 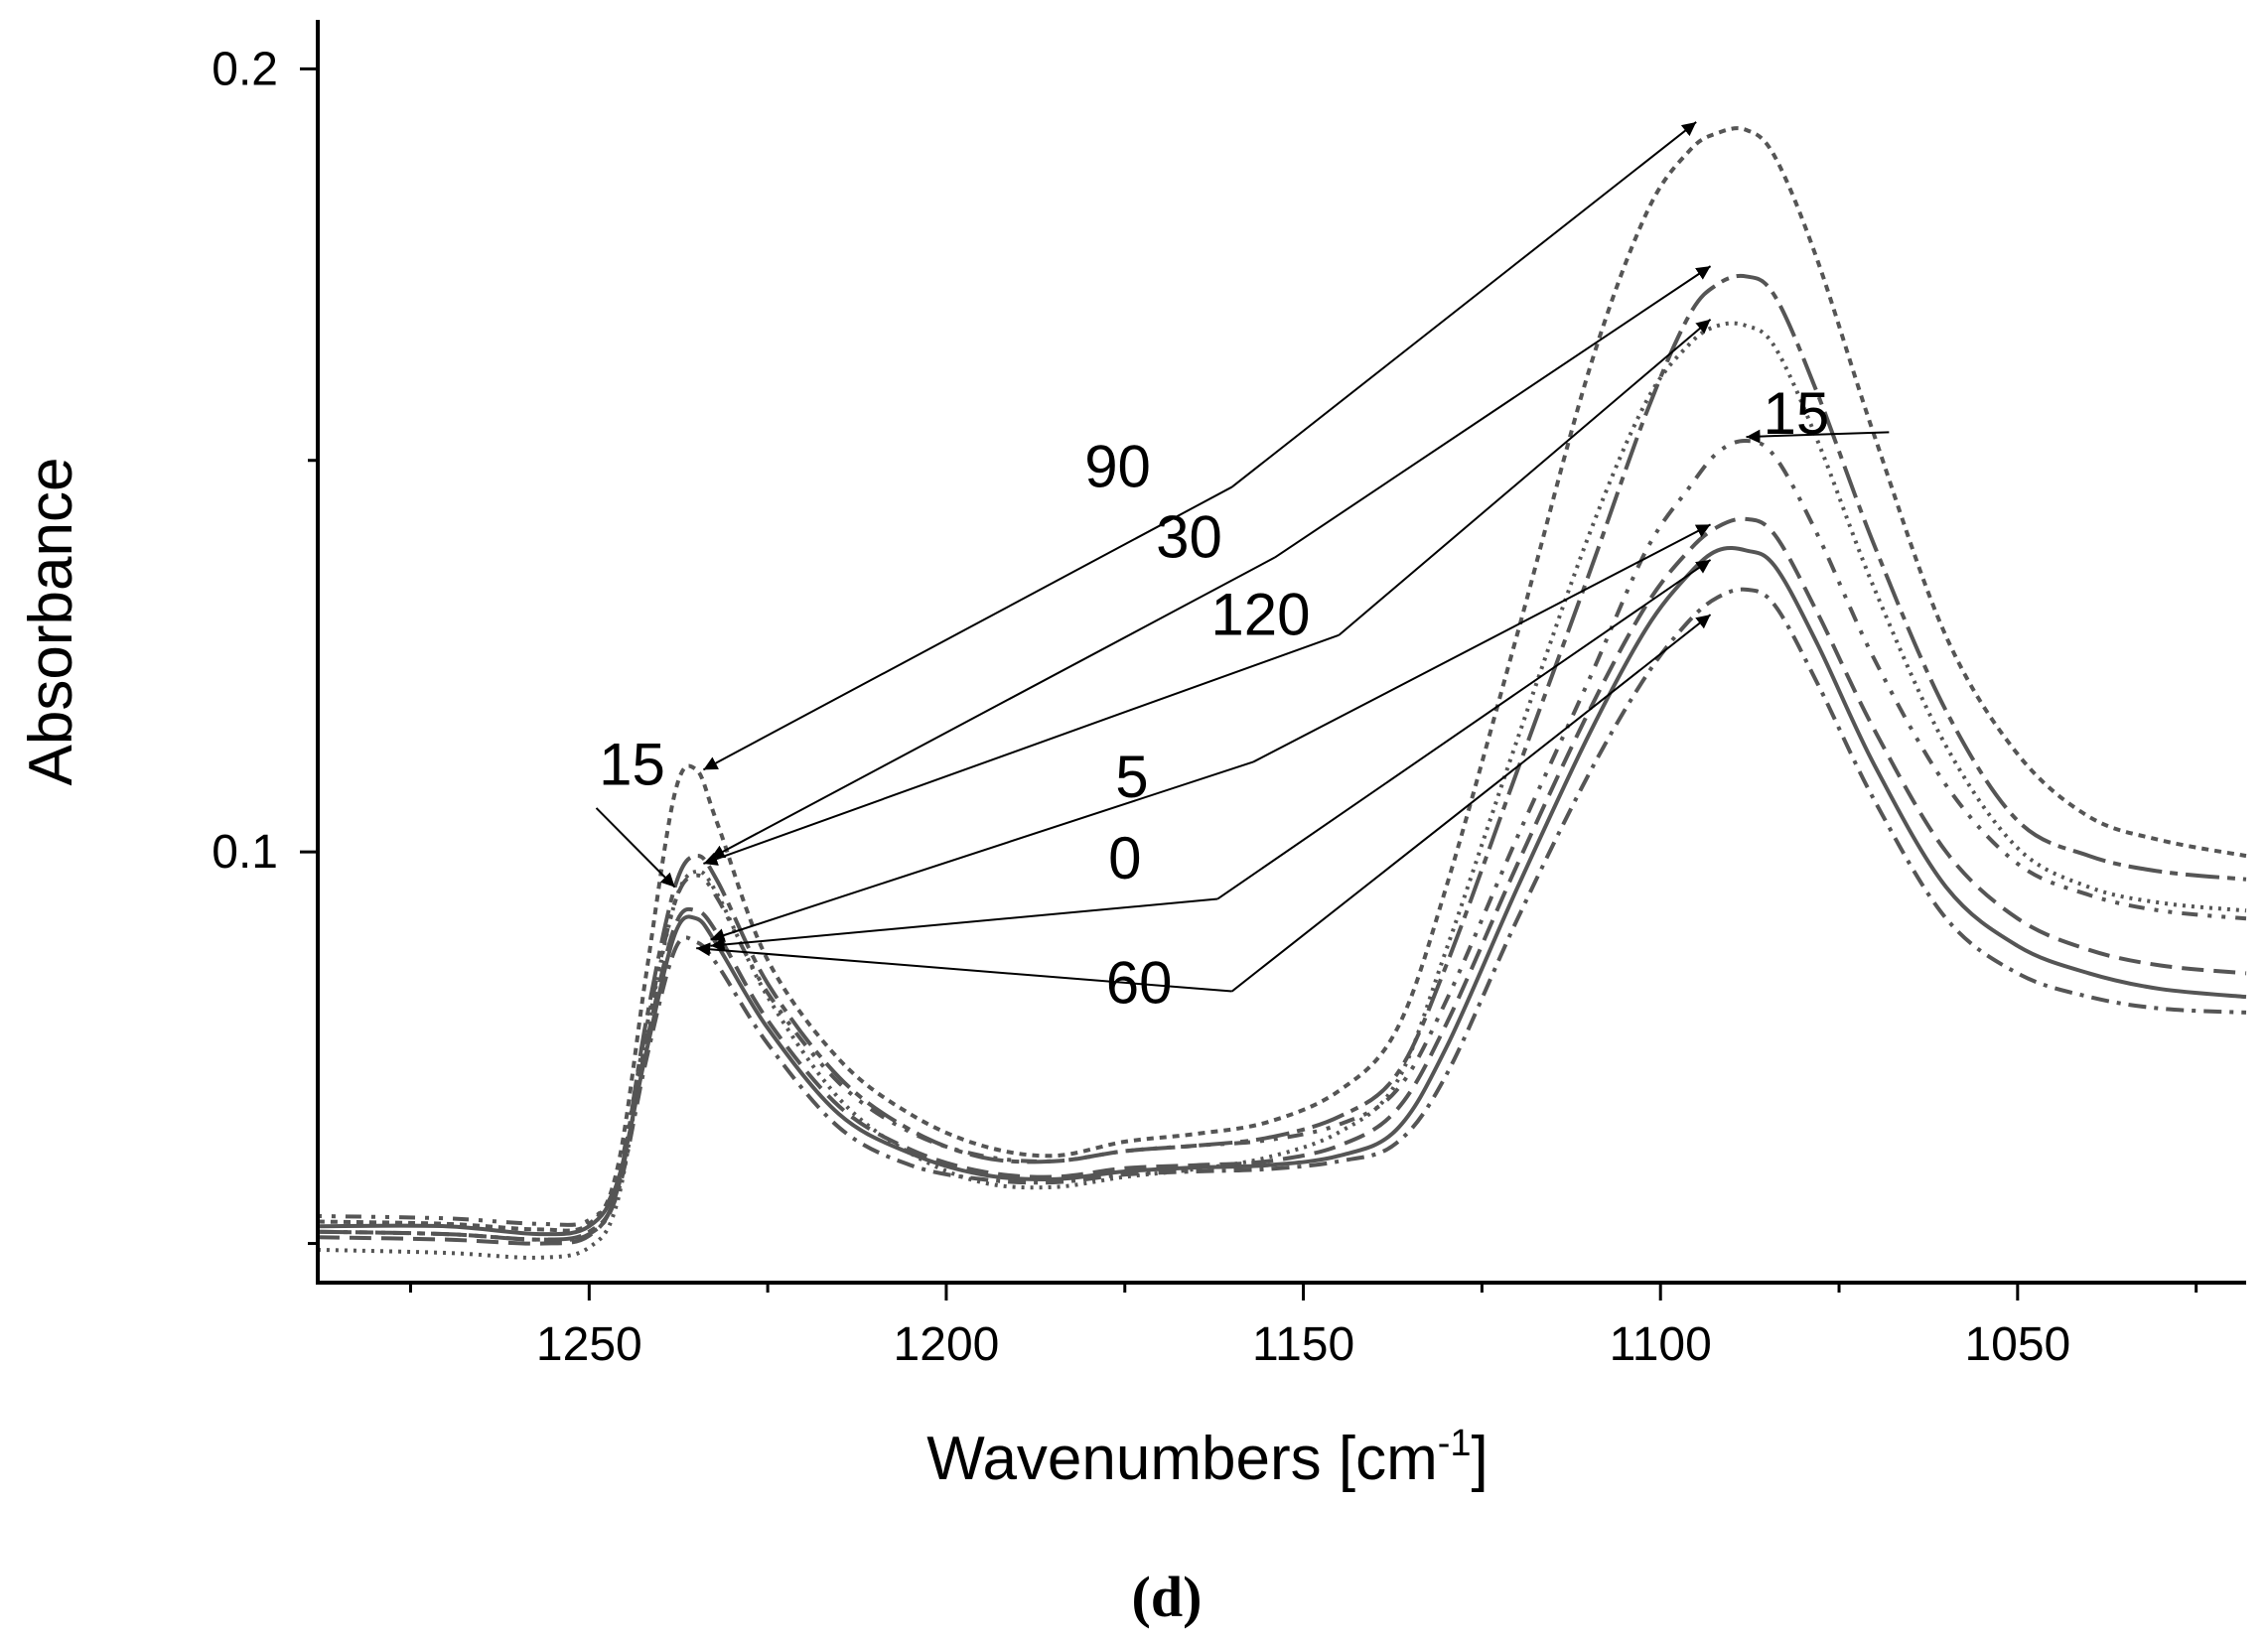 What do you see at coordinates (245, 69) in the screenshot?
I see `y-tick-label: 0.2` at bounding box center [245, 69].